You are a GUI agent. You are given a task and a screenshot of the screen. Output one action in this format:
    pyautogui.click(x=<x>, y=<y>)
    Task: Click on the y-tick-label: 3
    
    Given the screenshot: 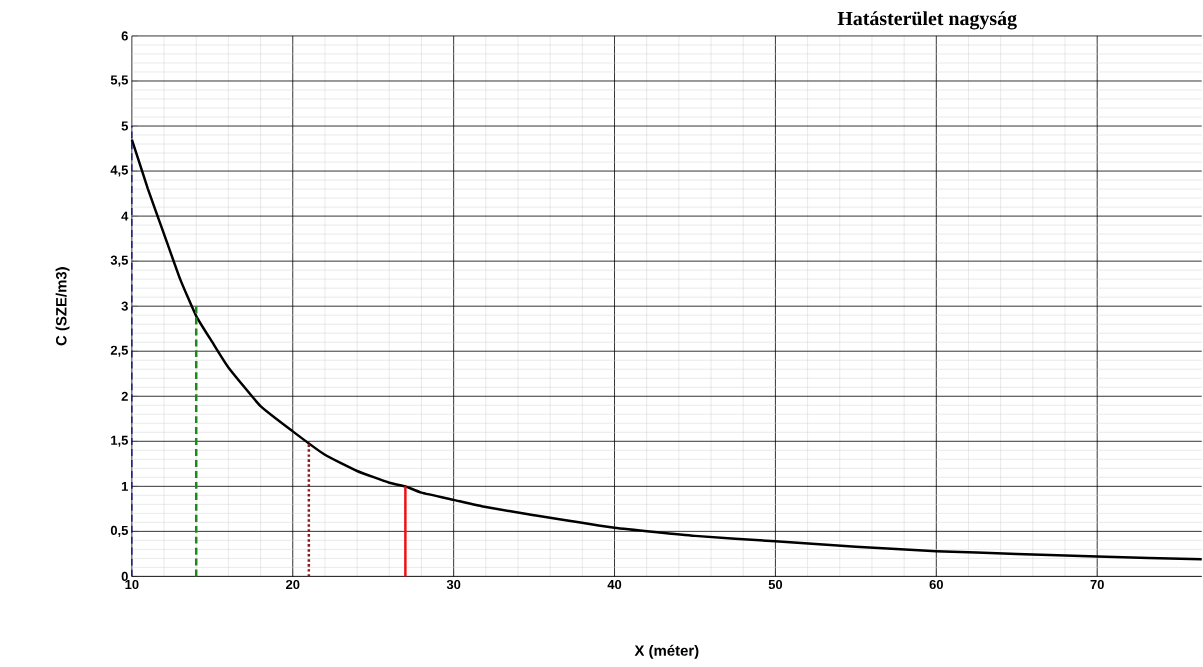 What is the action you would take?
    pyautogui.click(x=124, y=306)
    